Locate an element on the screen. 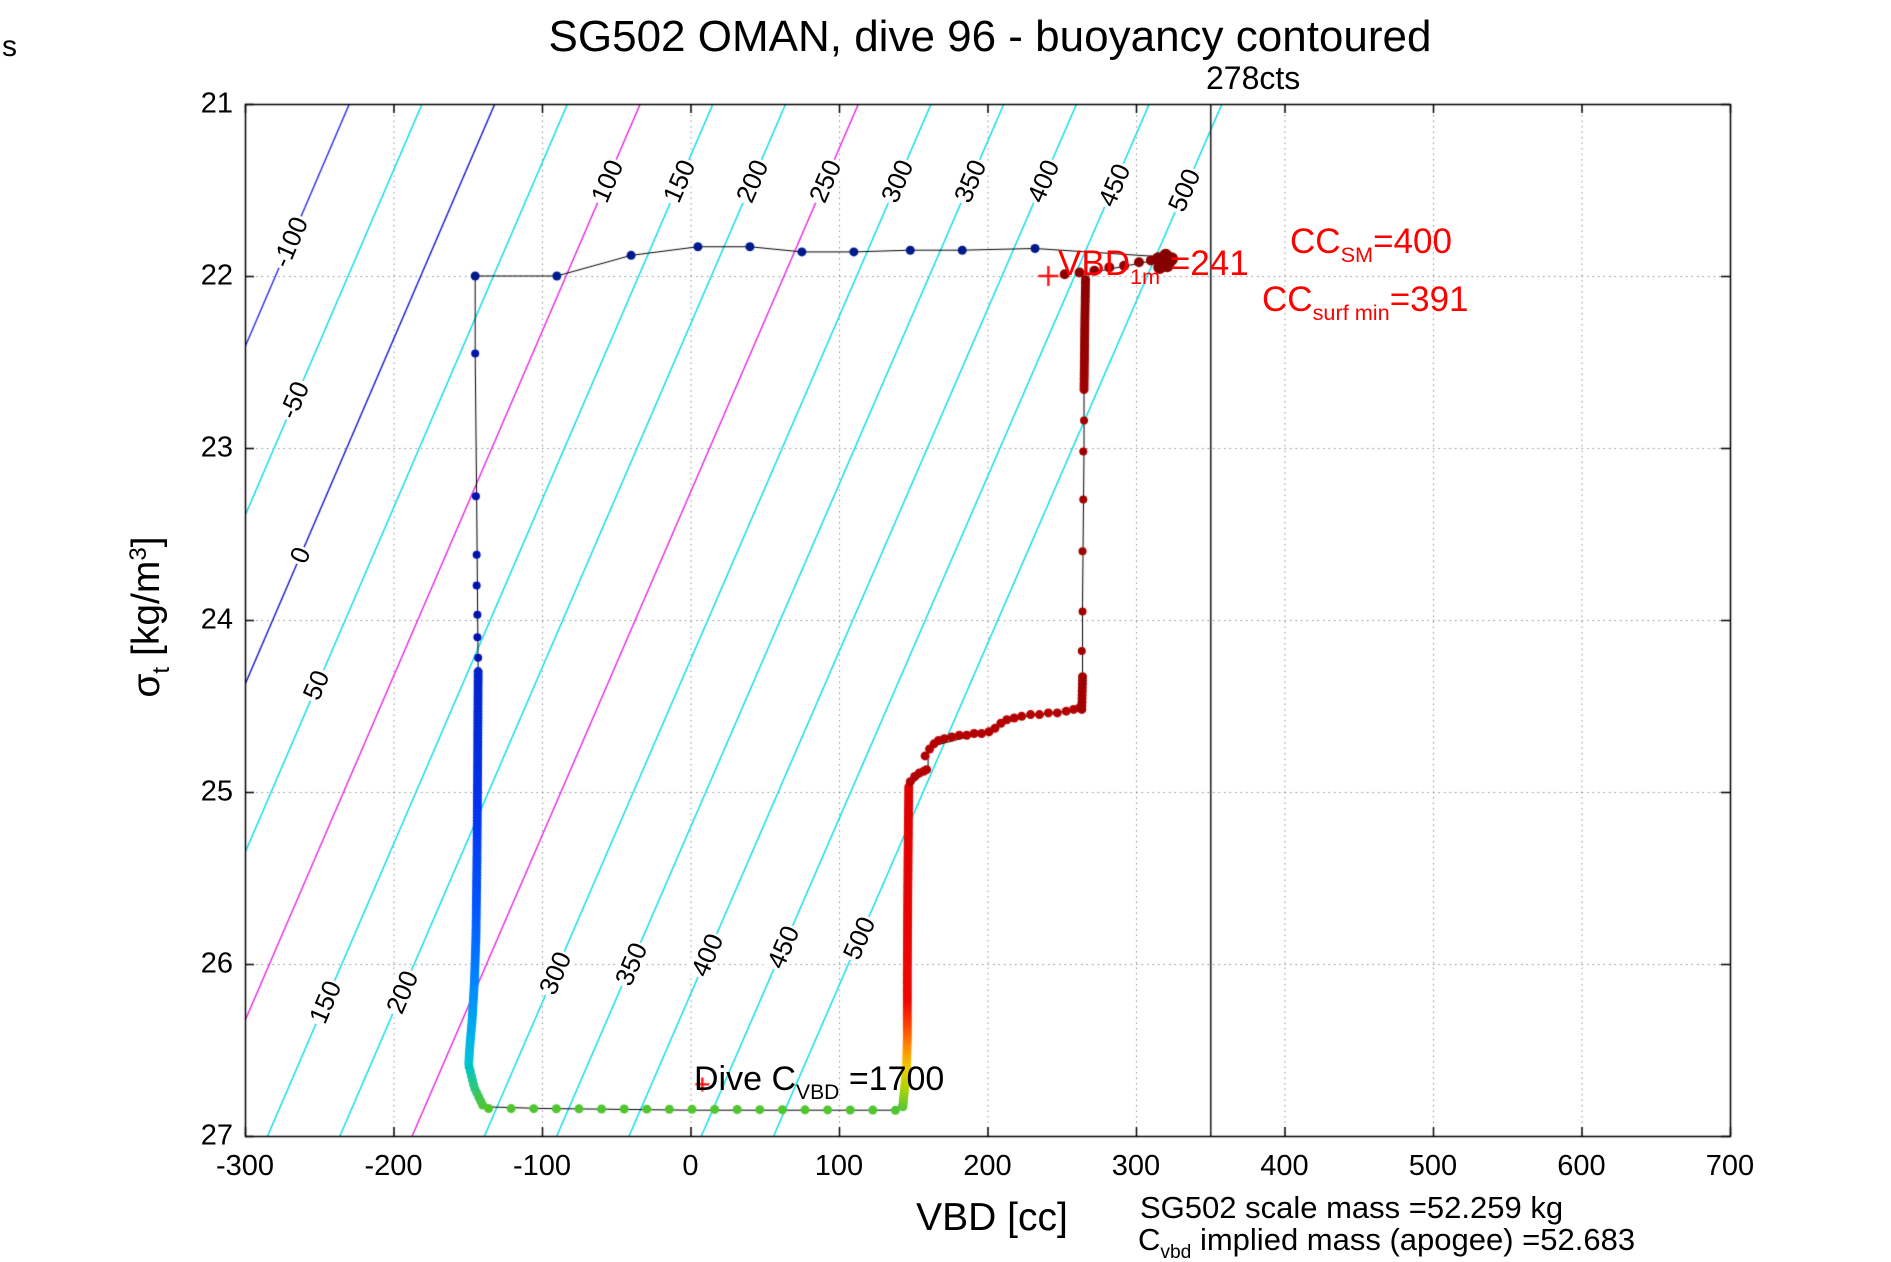  x-tick-label: 300 is located at coordinates (1136, 1166).